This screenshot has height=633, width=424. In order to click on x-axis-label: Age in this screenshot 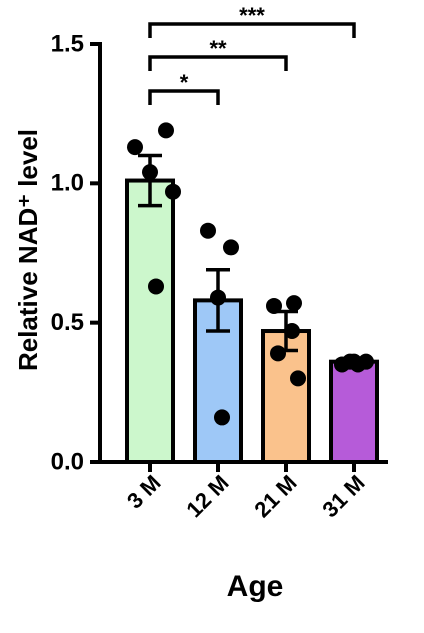, I will do `click(255, 586)`.